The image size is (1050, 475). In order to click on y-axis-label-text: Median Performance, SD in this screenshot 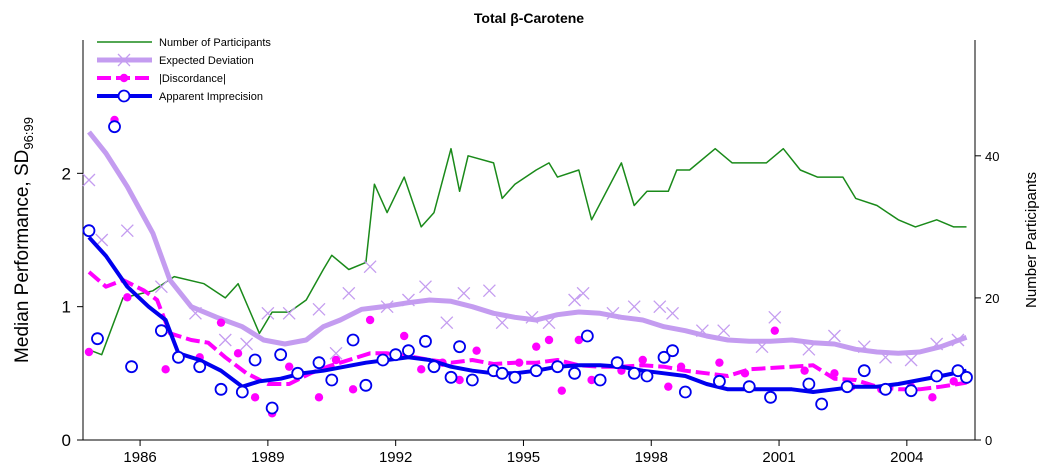, I will do `click(22, 256)`.